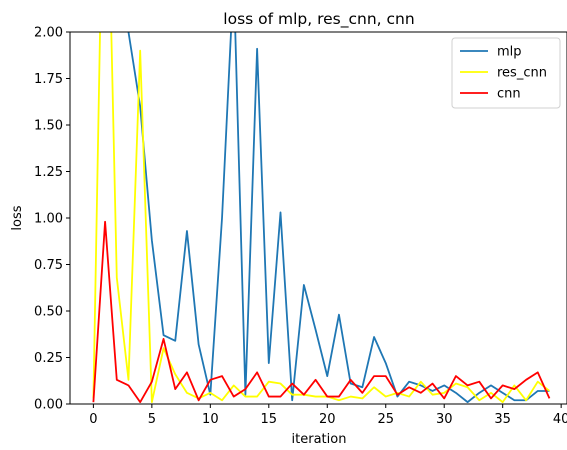  I want to click on x-tick-label: 0, so click(93, 419).